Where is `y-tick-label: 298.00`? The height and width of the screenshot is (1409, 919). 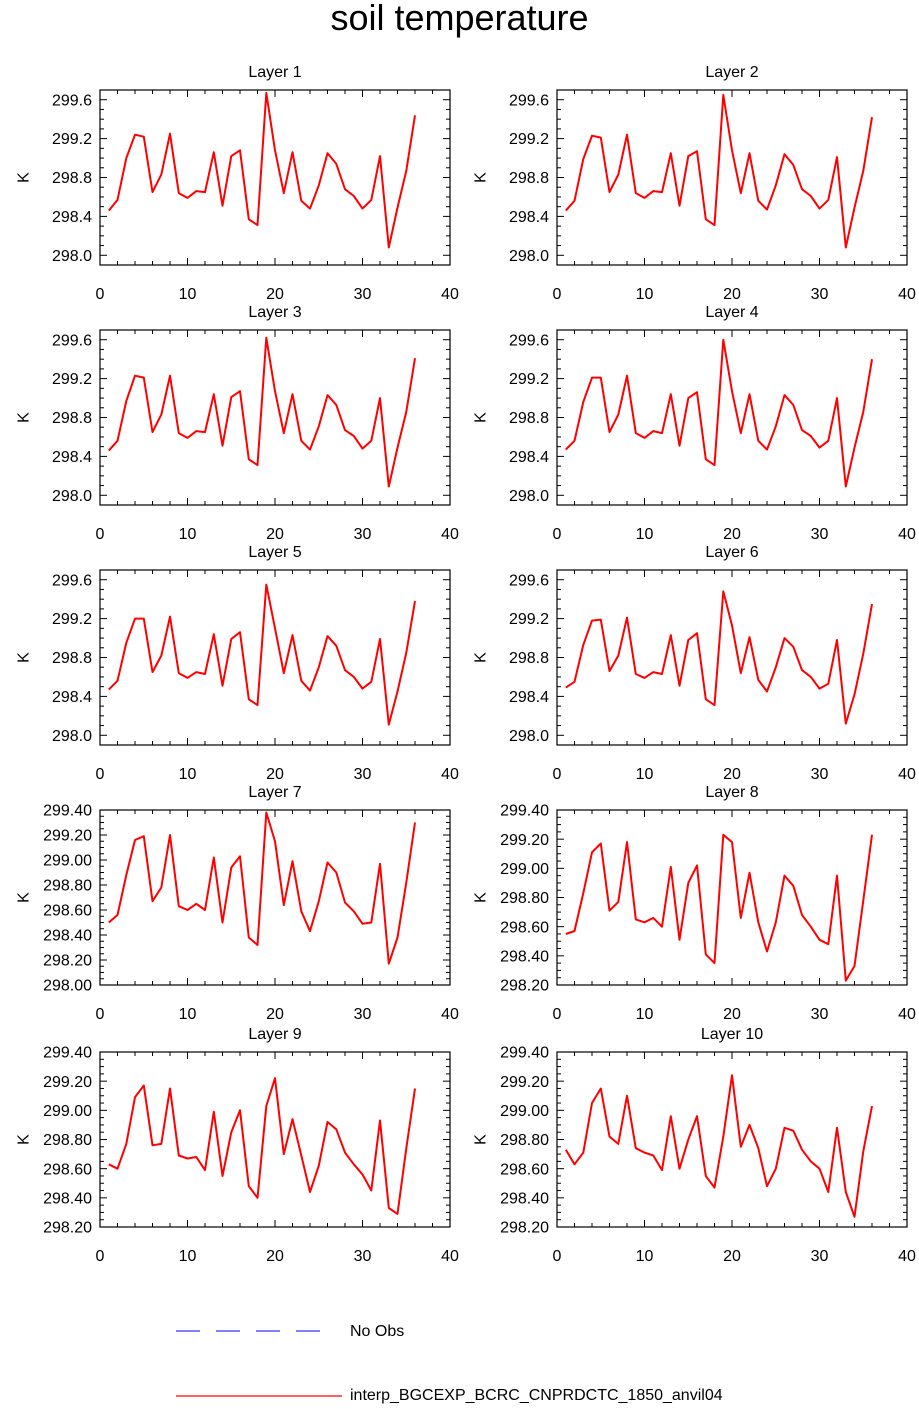 y-tick-label: 298.00 is located at coordinates (67, 986).